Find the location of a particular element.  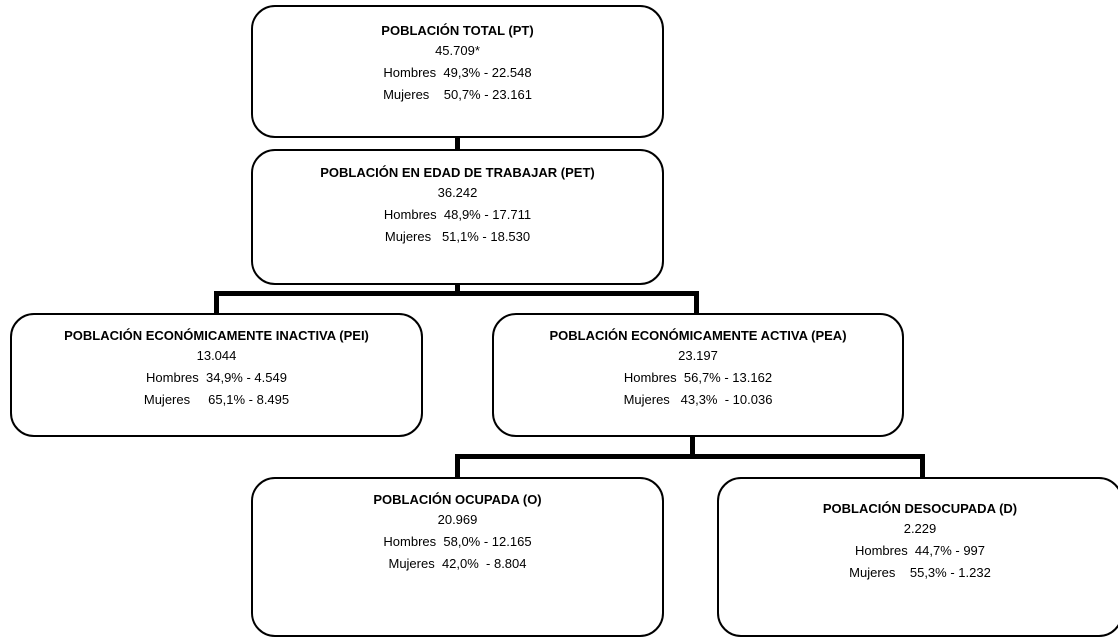

box-title: POBLACIÓN ECONÓMICAMENTE INACTIVA (PEI) is located at coordinates (216, 335).